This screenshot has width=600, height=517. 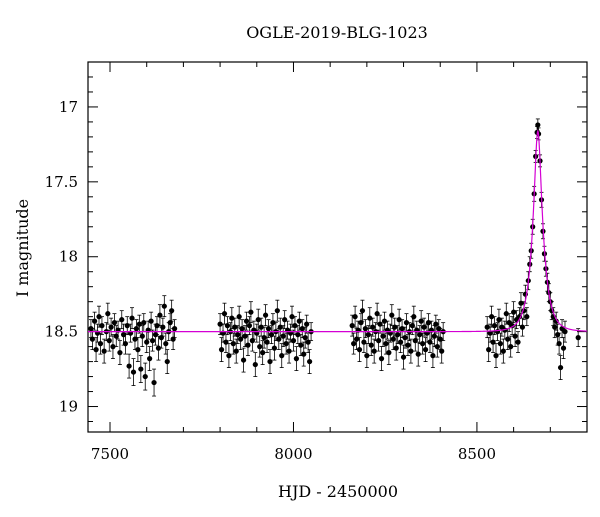 I want to click on y-tick-label: 17.5, so click(x=61, y=182).